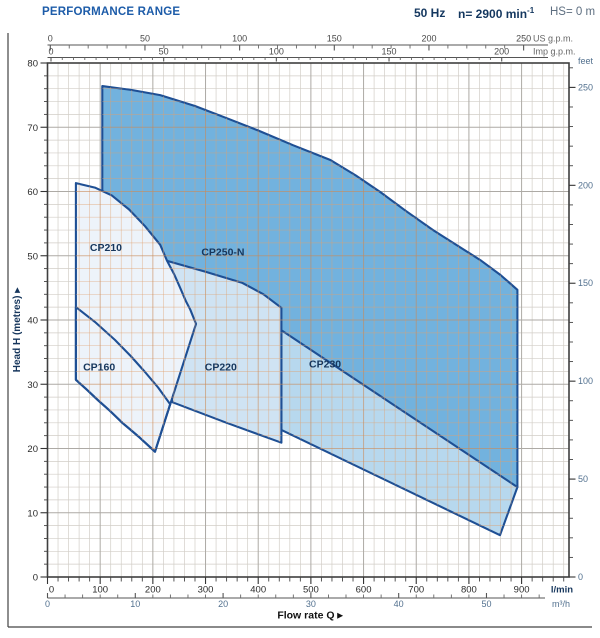 Image resolution: width=600 pixels, height=638 pixels. I want to click on lmin-tick-label: 200, so click(153, 590).